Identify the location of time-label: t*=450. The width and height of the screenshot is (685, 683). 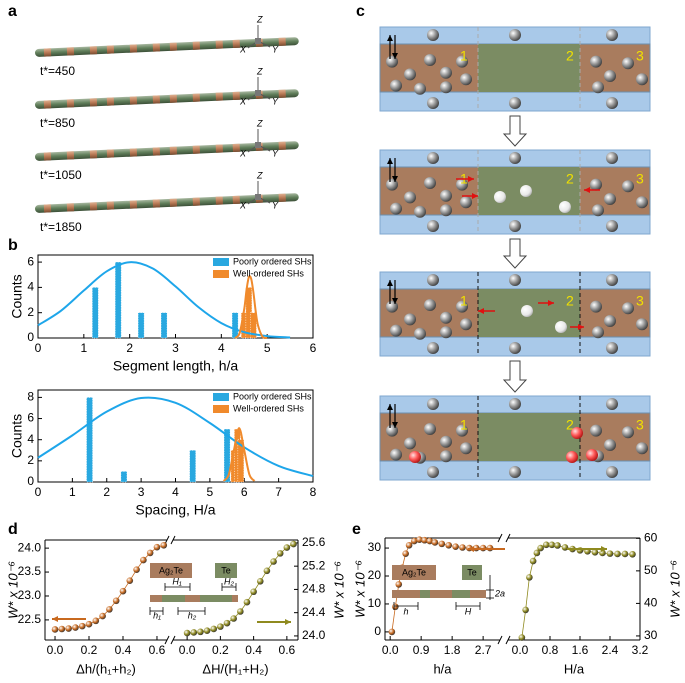
(57, 71).